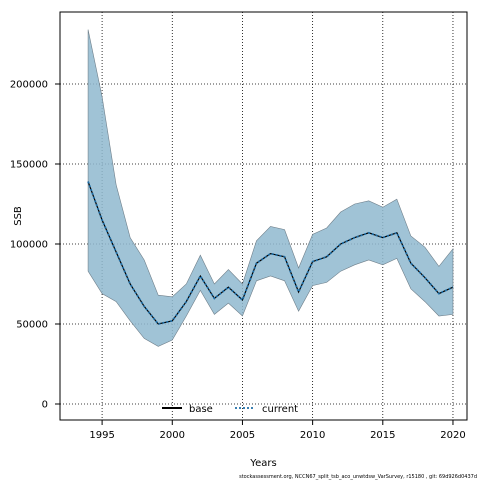 The height and width of the screenshot is (480, 480). Describe the element at coordinates (262, 463) in the screenshot. I see `x-axis-title: Years` at that location.